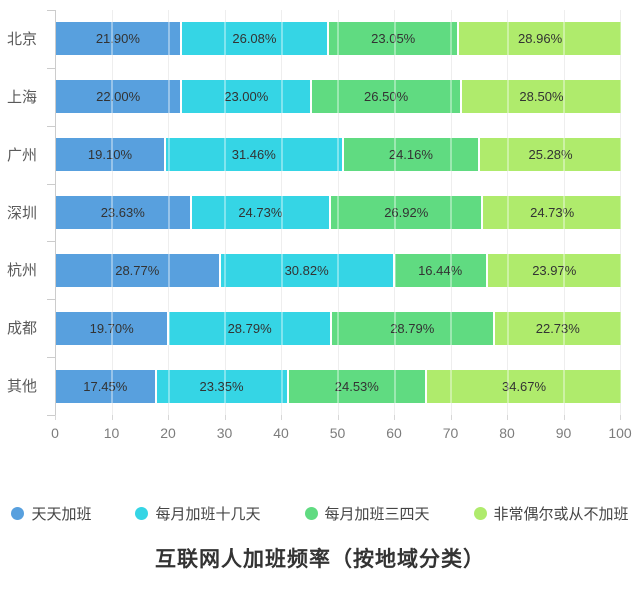  Describe the element at coordinates (137, 270) in the screenshot. I see `bar-segment-杭州-天天加班: 28.77%` at that location.